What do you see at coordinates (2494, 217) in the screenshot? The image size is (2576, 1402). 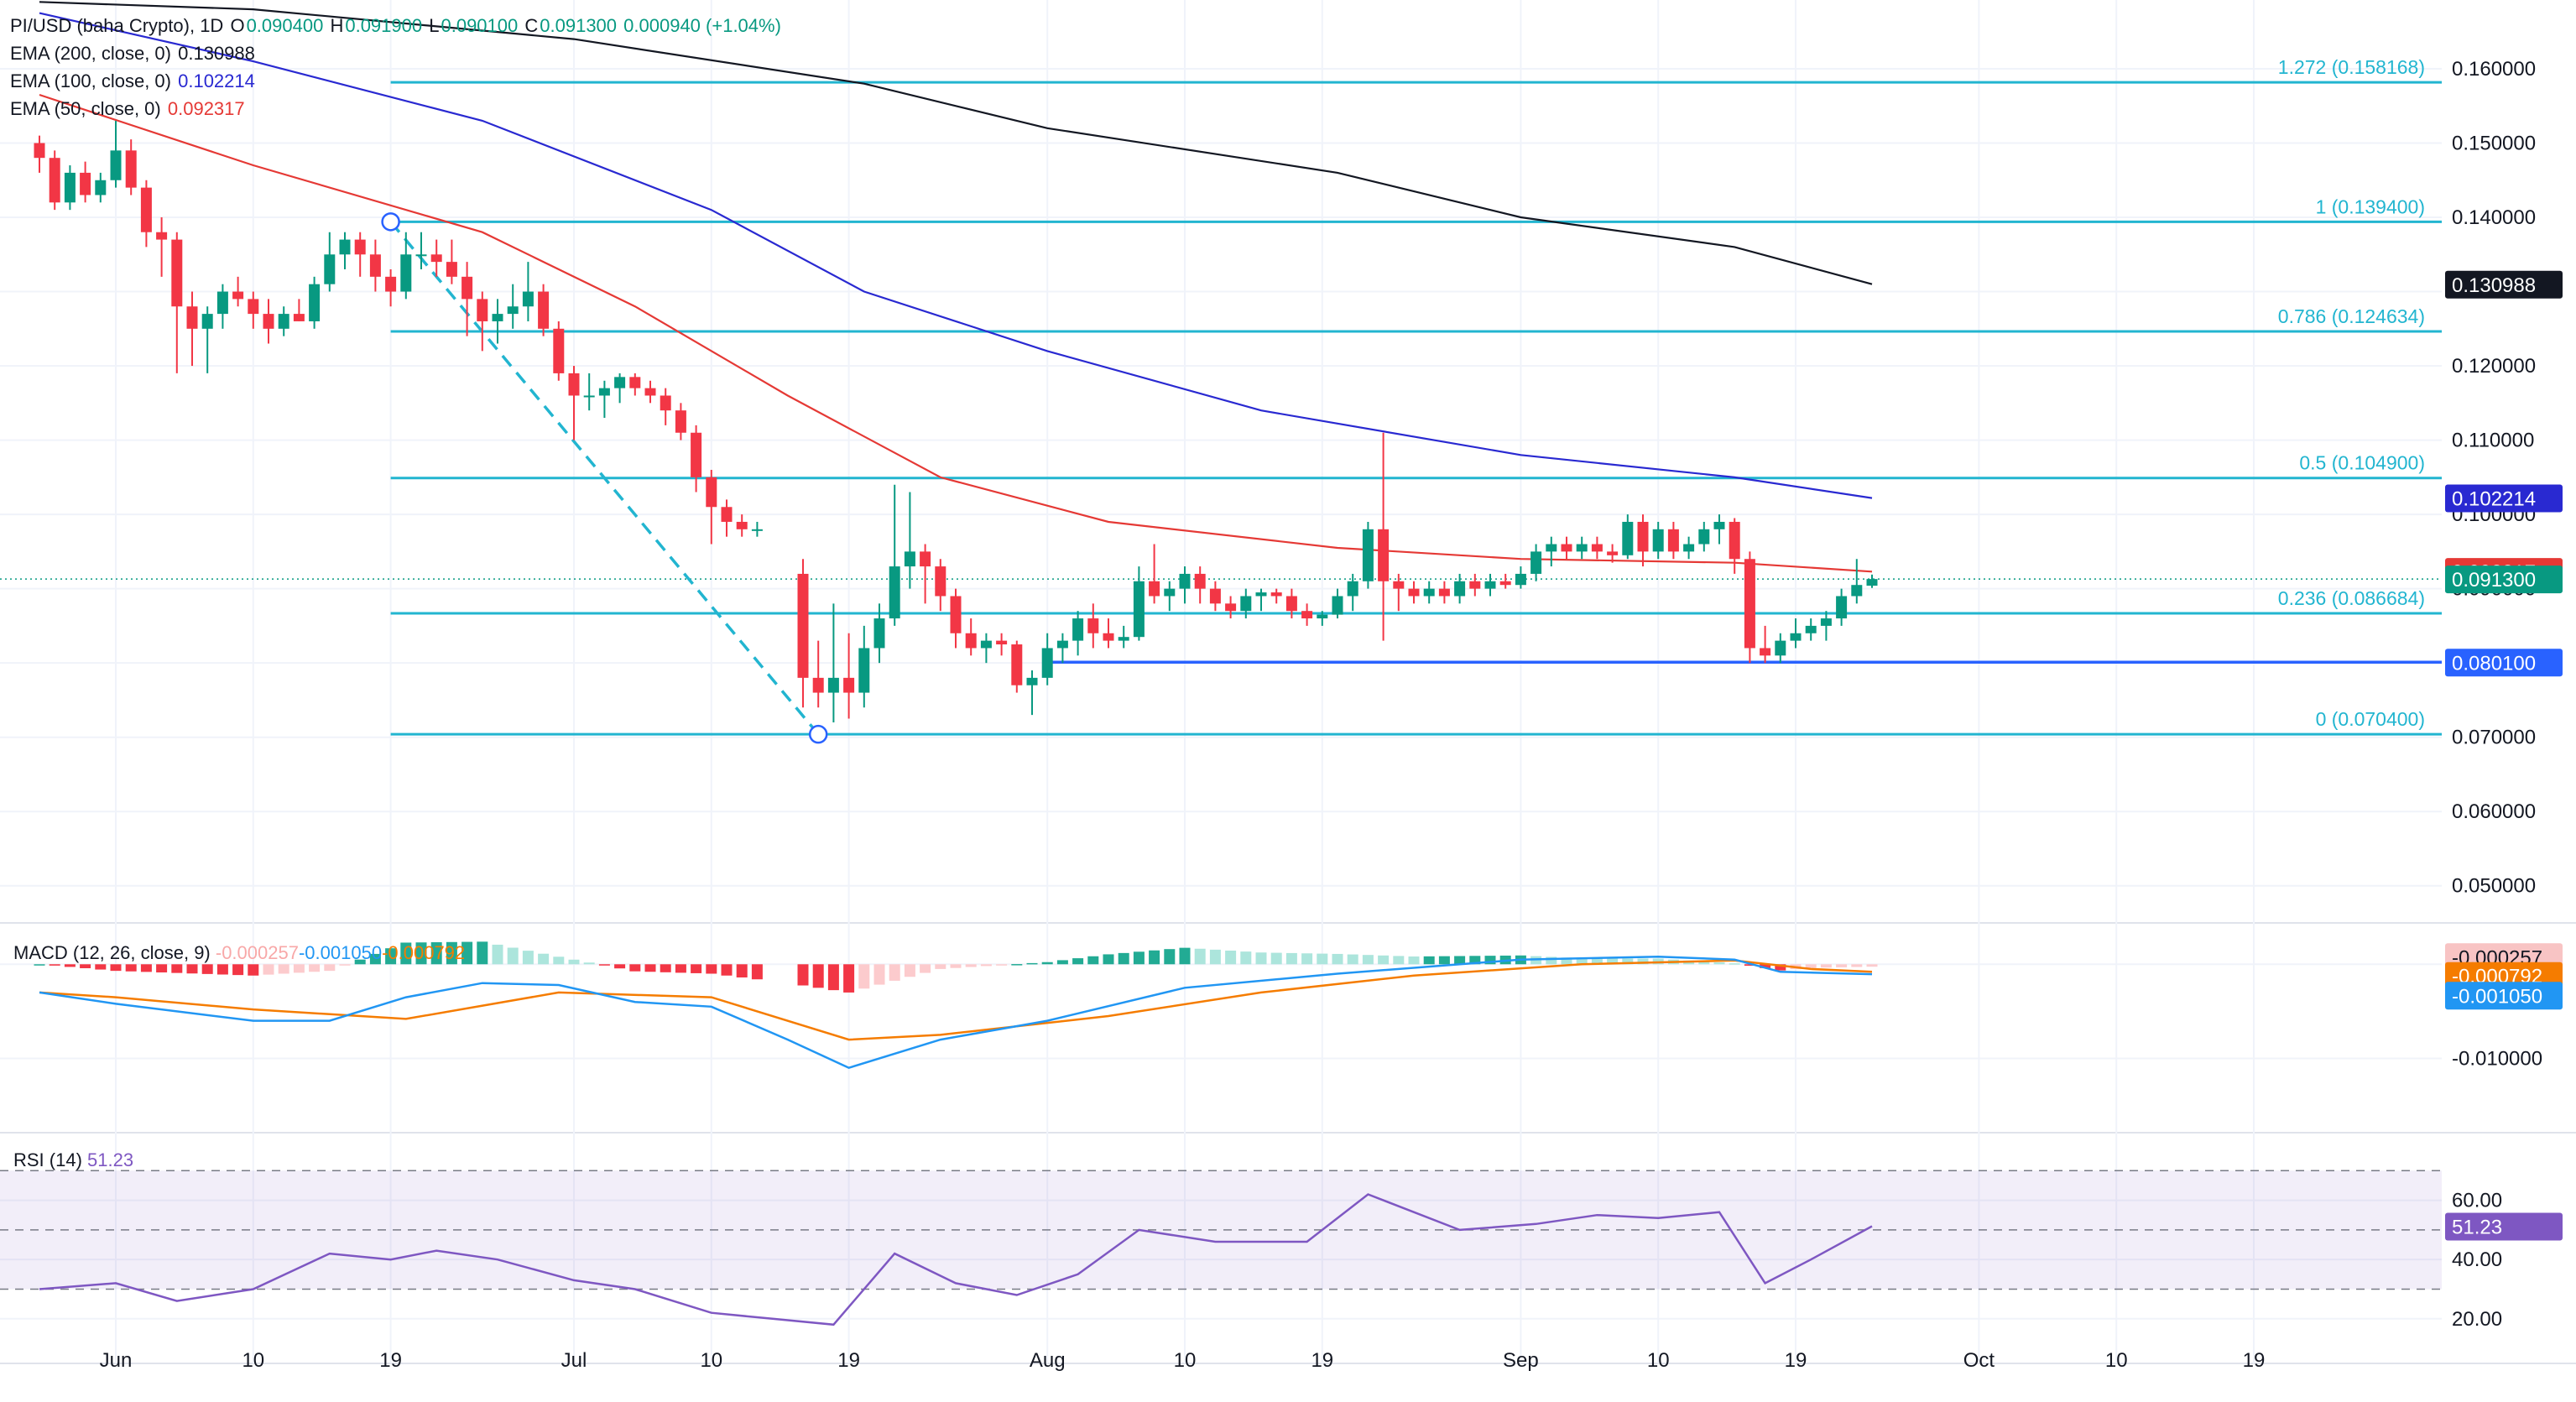 I see `price-tick-label: 0.140000` at bounding box center [2494, 217].